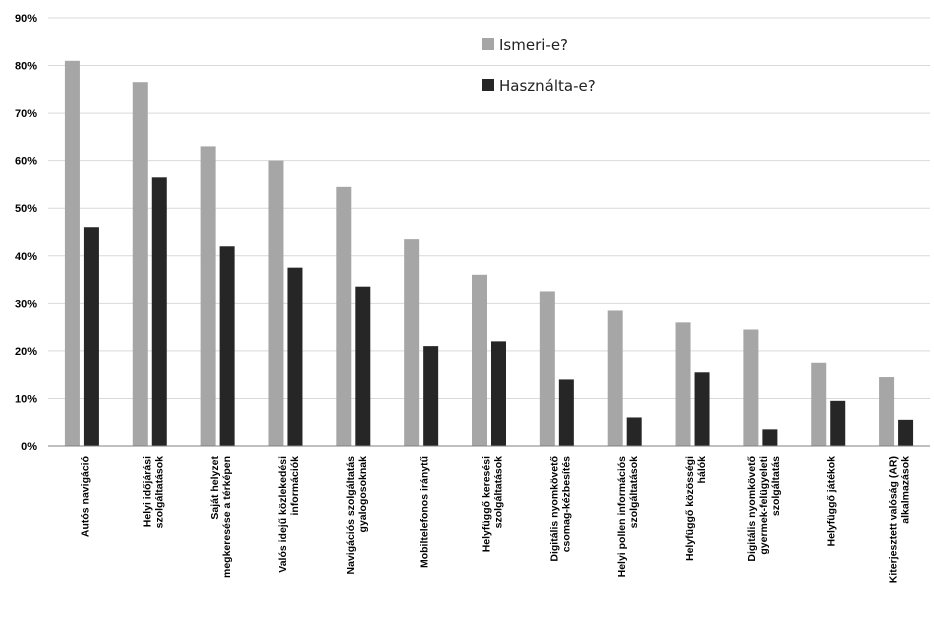  What do you see at coordinates (493, 504) in the screenshot?
I see `x-category-label: Helyfüggő keresésiszolgáltatások` at bounding box center [493, 504].